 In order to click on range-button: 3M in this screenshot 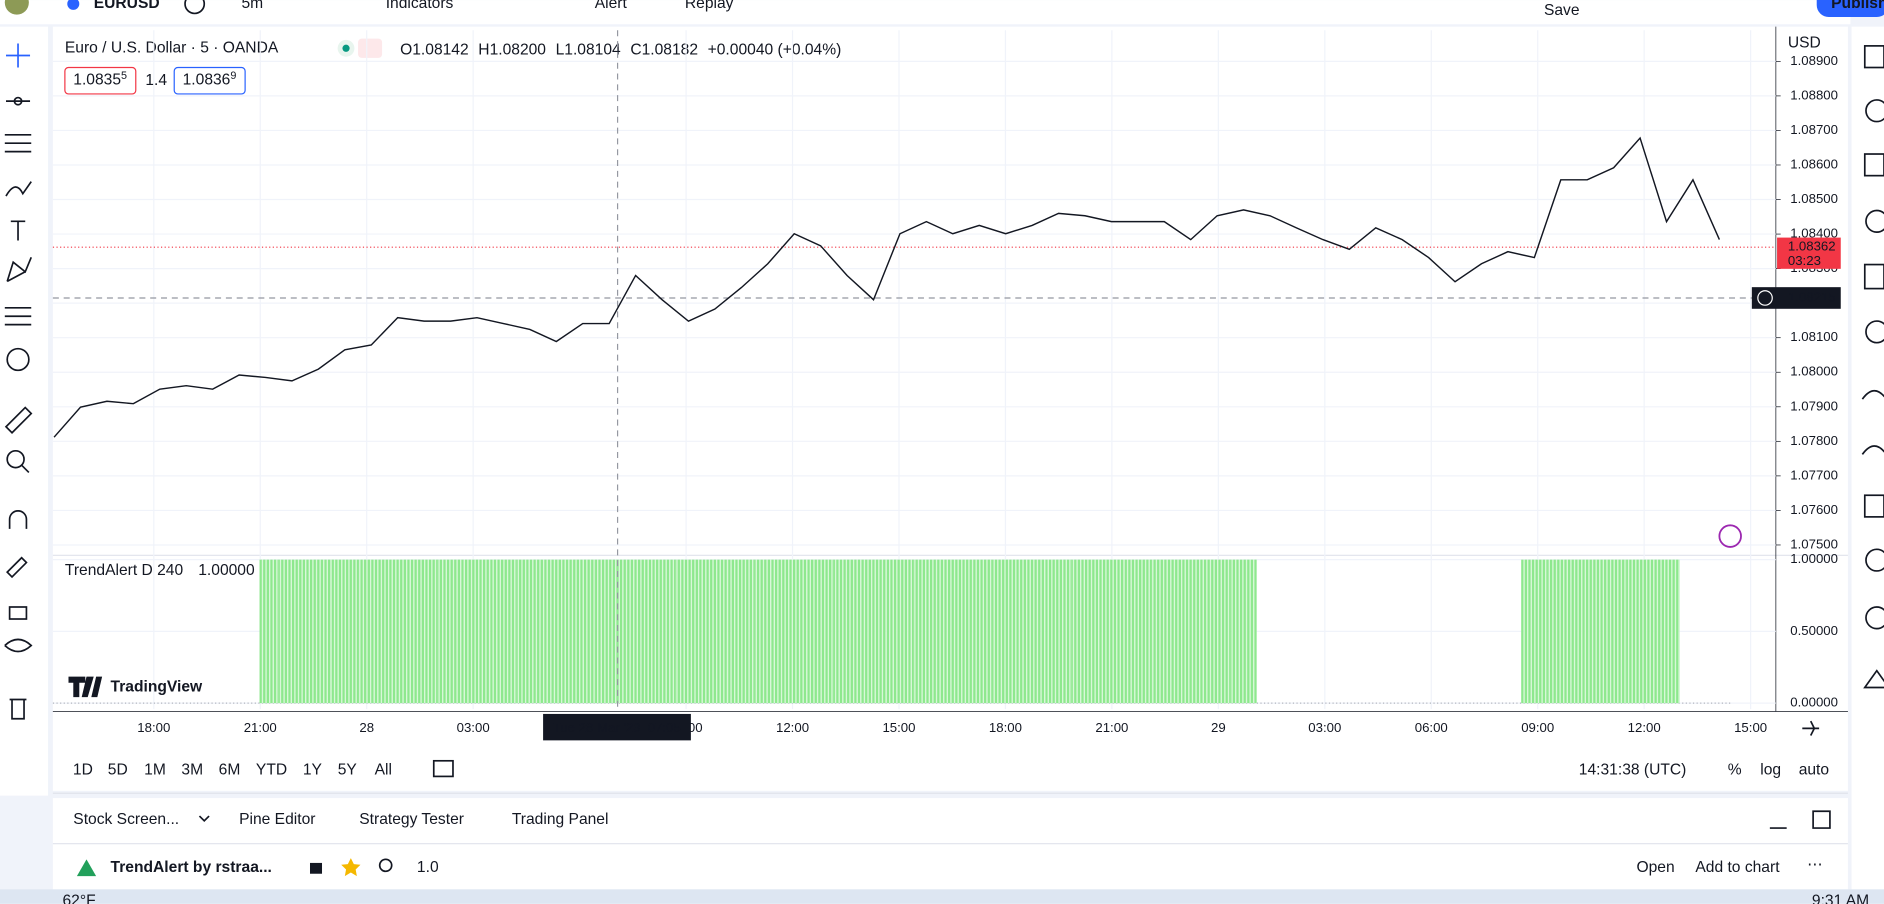, I will do `click(192, 770)`.